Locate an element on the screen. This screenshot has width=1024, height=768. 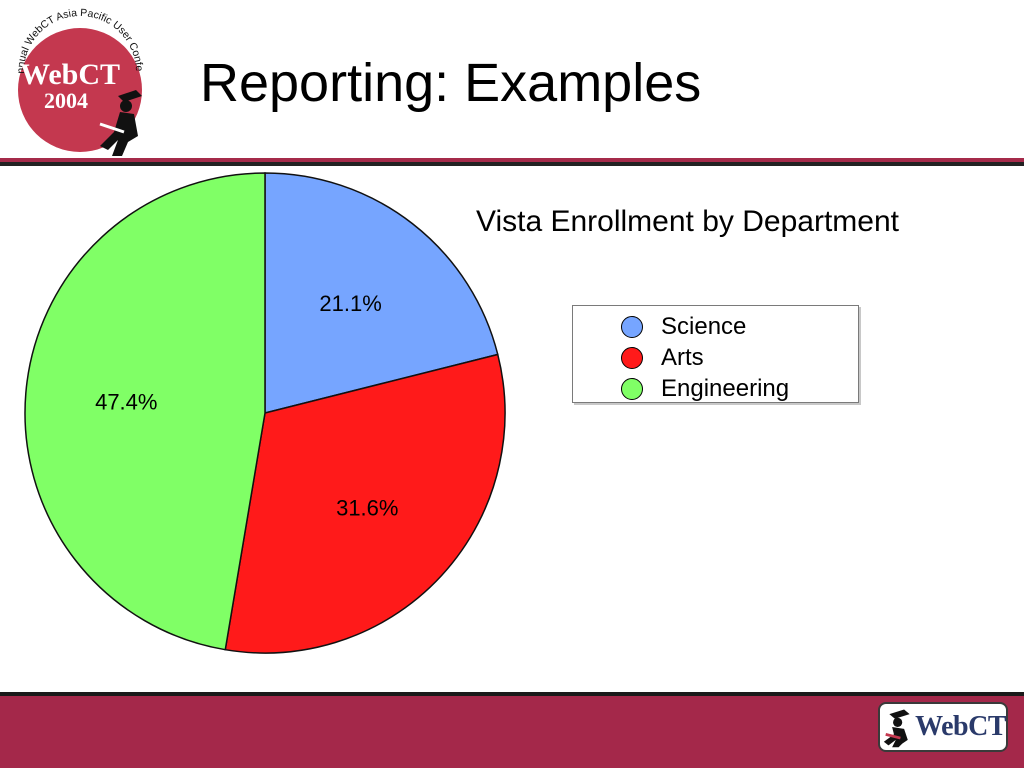
logo-disc is located at coordinates (80, 90).